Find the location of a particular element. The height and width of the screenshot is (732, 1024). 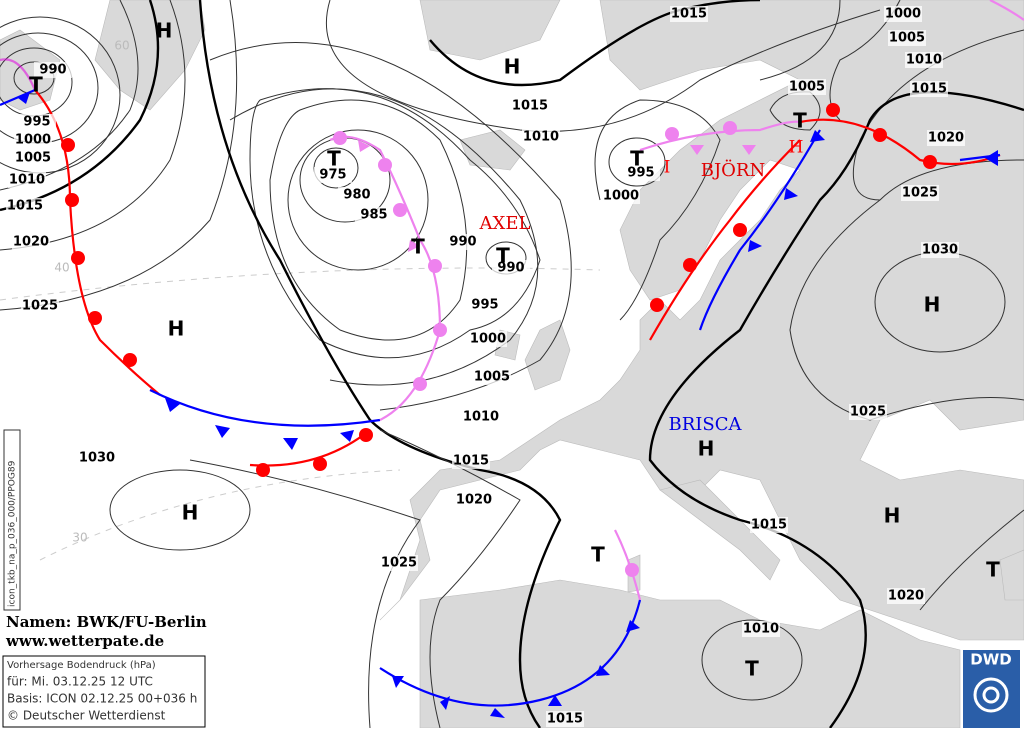

info-line: für: Mi. 03.12.25 12 UTC is located at coordinates (80, 682).